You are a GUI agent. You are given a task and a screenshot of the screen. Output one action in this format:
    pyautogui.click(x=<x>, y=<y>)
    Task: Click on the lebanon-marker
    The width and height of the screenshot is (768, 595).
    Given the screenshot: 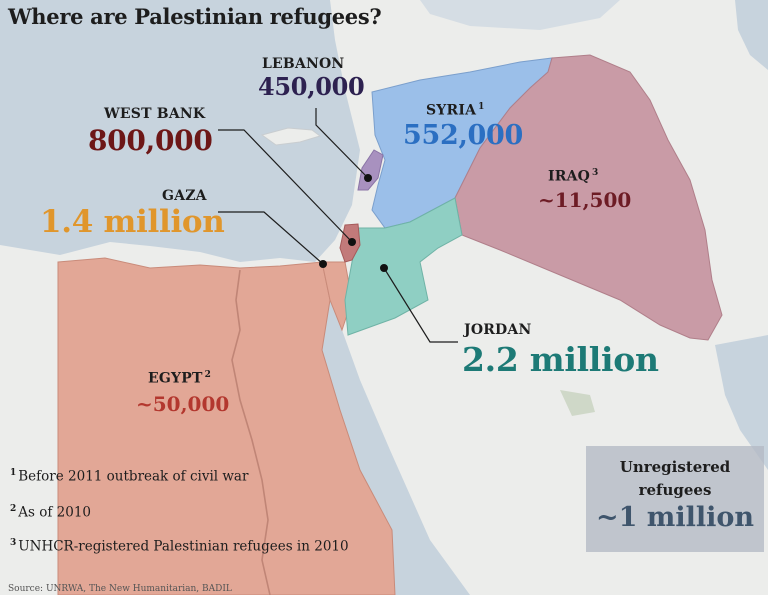 What is the action you would take?
    pyautogui.click(x=368, y=178)
    